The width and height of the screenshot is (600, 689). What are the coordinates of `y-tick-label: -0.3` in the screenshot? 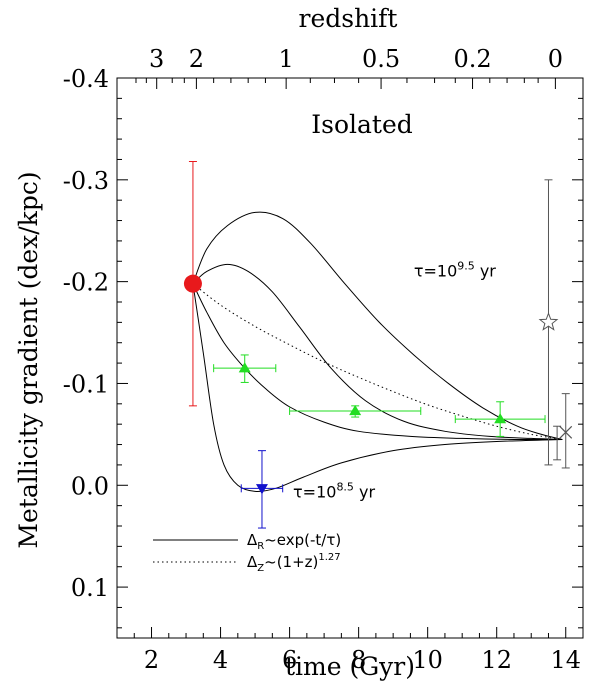 It's located at (86, 181).